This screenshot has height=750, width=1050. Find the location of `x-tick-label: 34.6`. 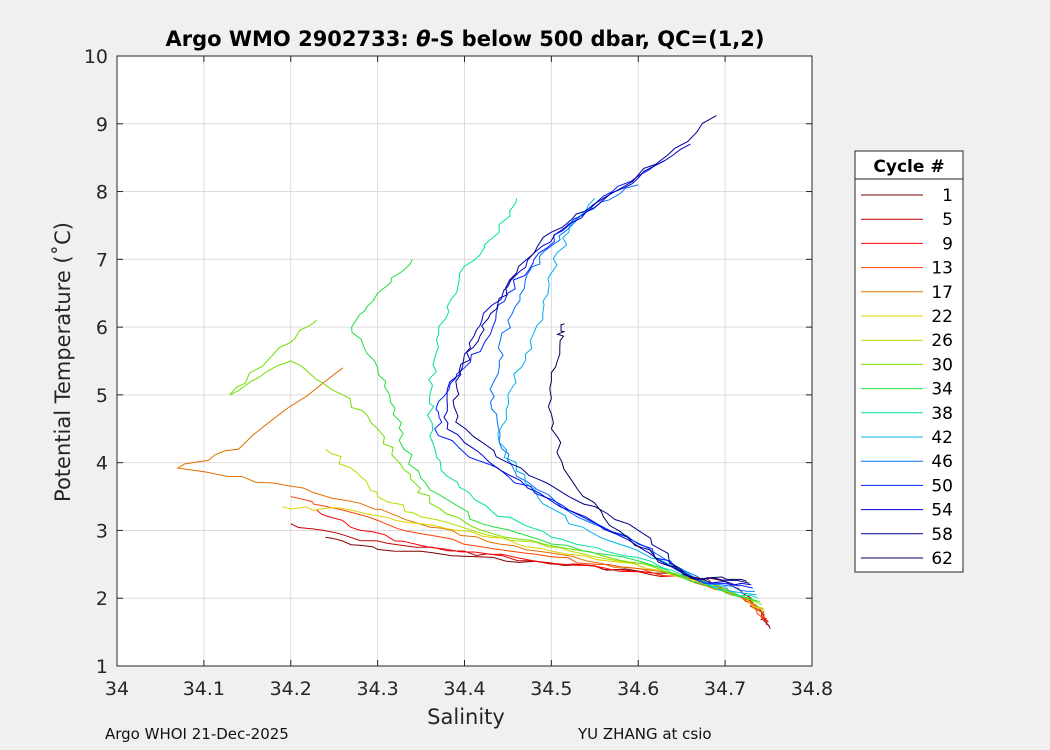

x-tick-label: 34.6 is located at coordinates (638, 689).